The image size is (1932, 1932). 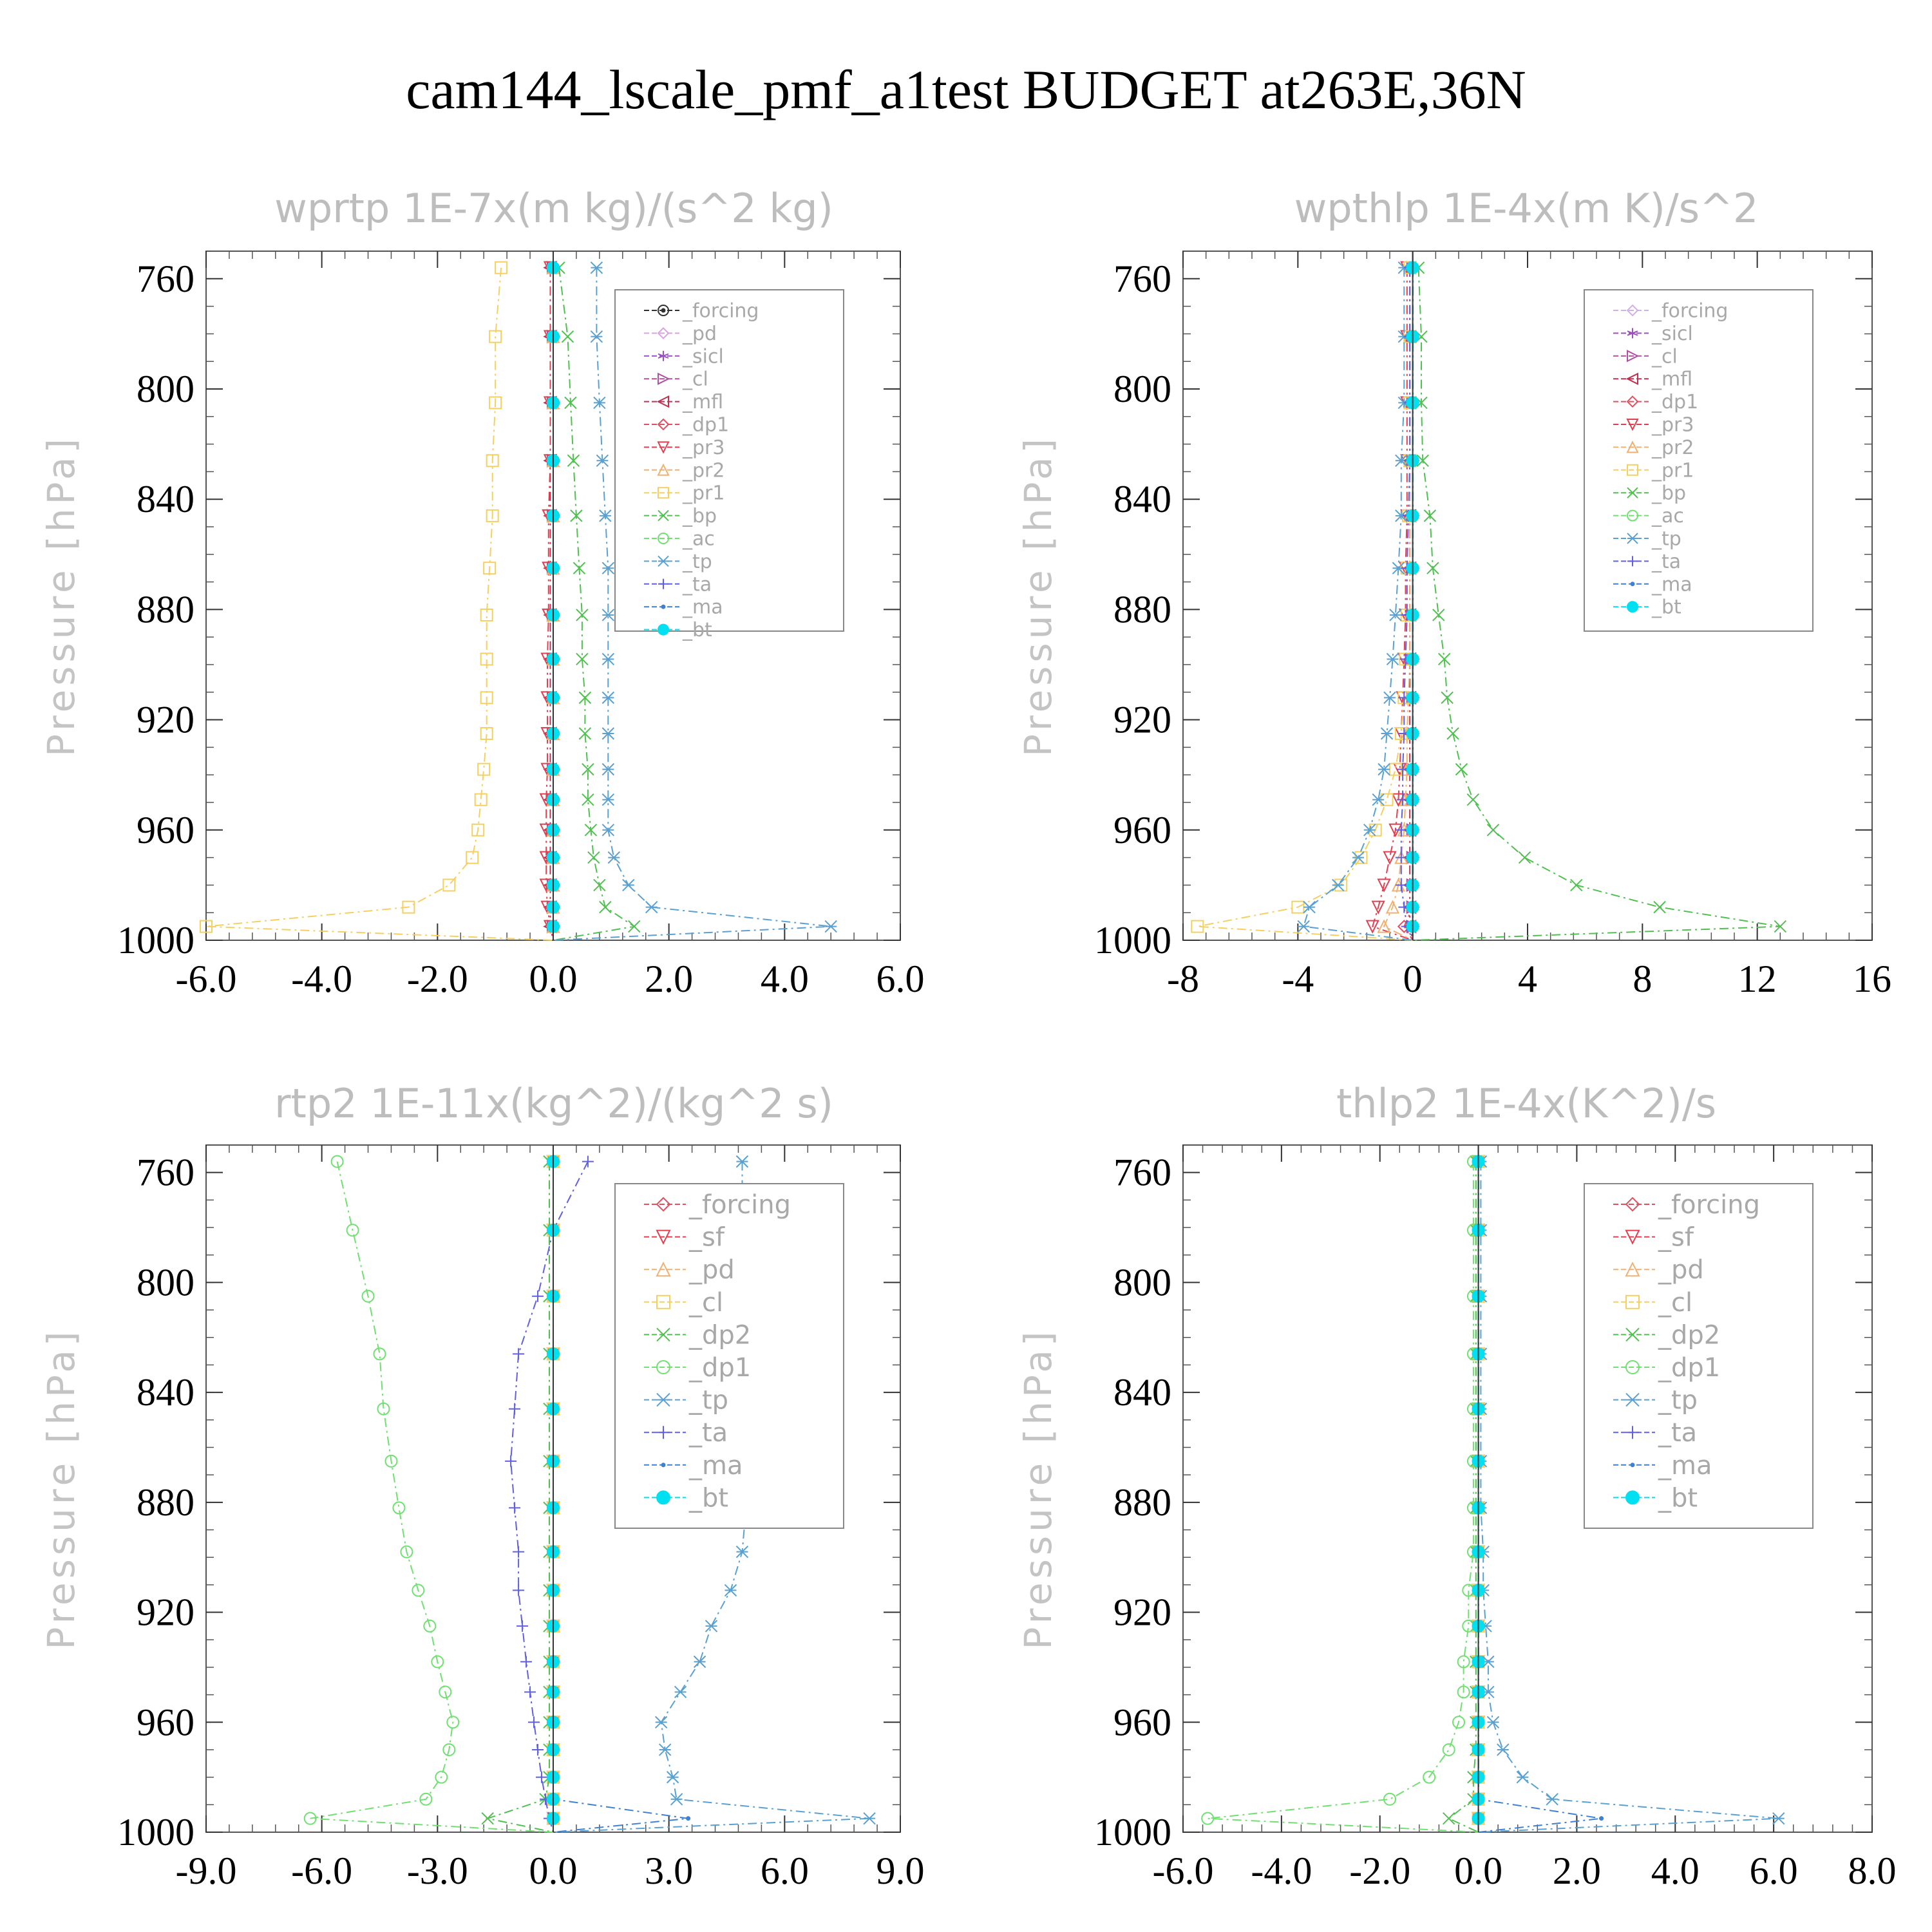 I want to click on x-tick-label: 4.0, so click(x=1675, y=1871).